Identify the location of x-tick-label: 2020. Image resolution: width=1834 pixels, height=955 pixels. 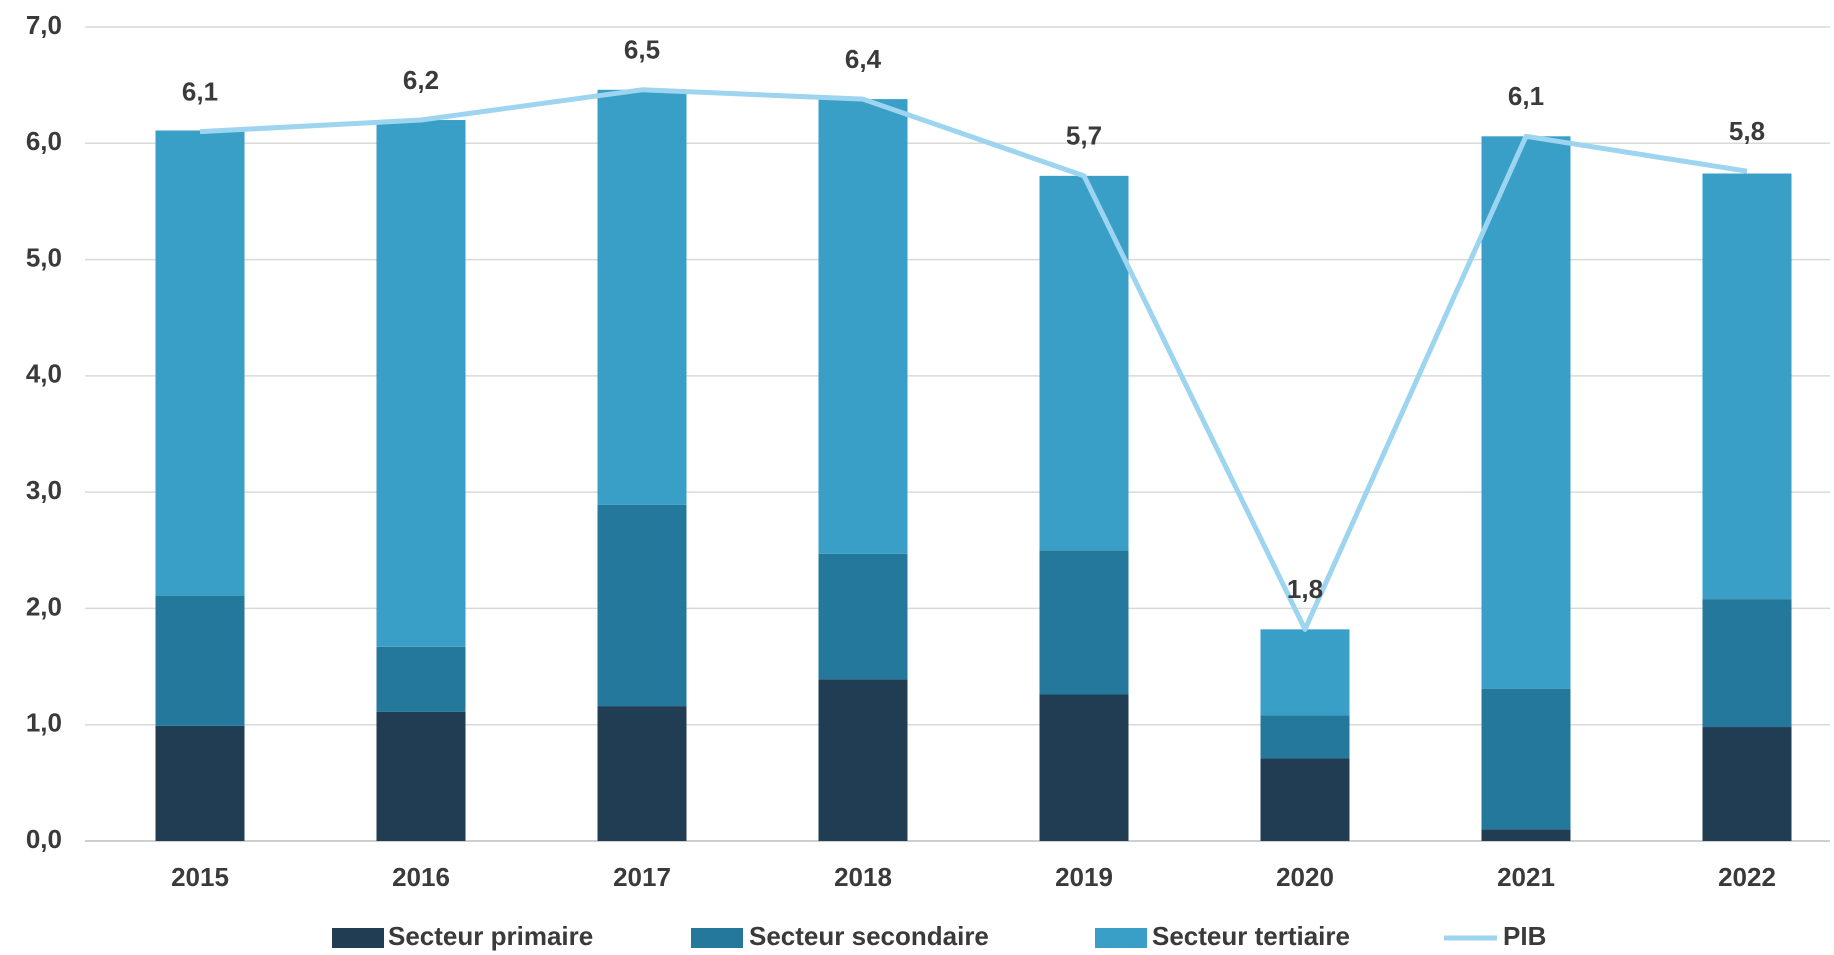
(1305, 877).